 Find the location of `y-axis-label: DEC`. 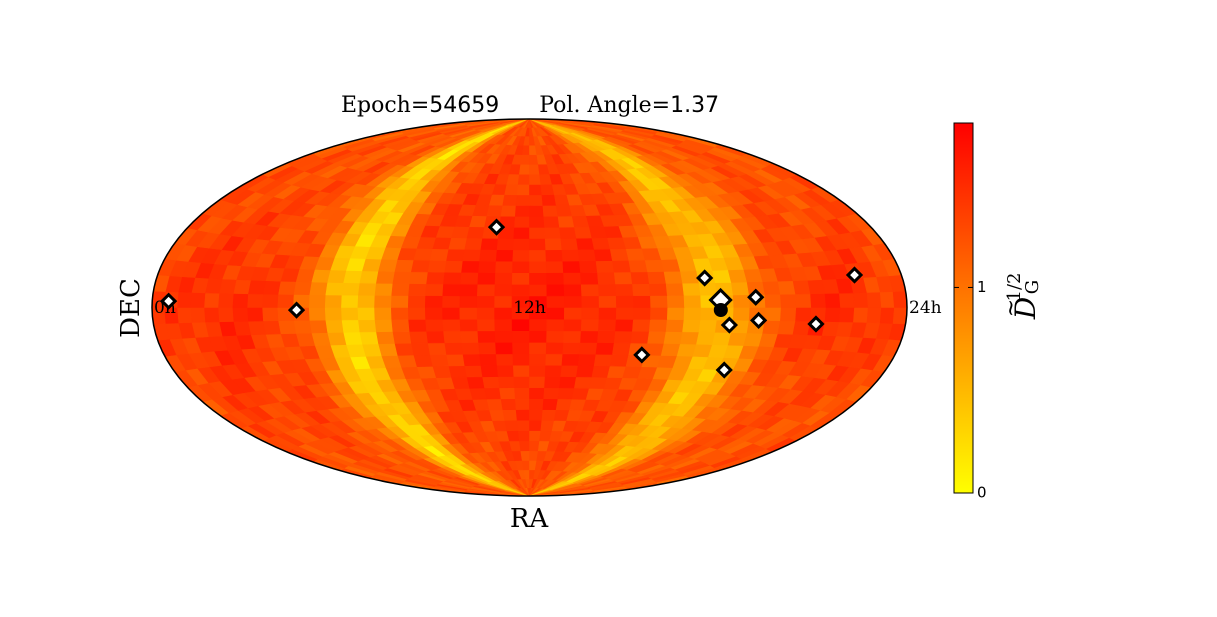

y-axis-label: DEC is located at coordinates (131, 308).